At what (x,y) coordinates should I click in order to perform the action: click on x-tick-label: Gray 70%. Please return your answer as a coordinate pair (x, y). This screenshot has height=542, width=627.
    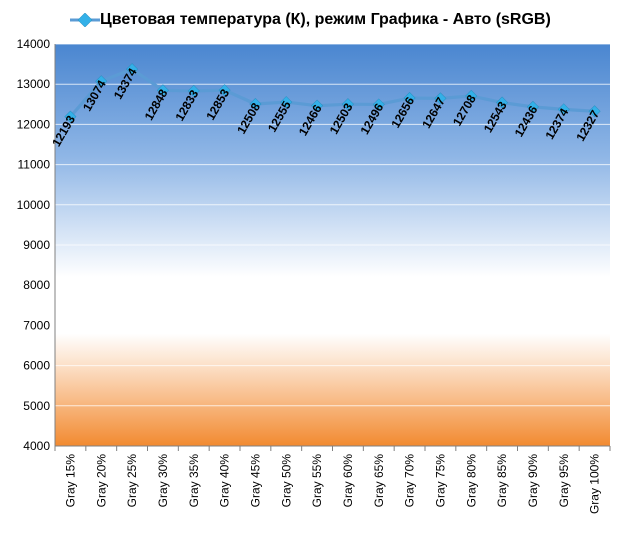
    Looking at the image, I should click on (410, 481).